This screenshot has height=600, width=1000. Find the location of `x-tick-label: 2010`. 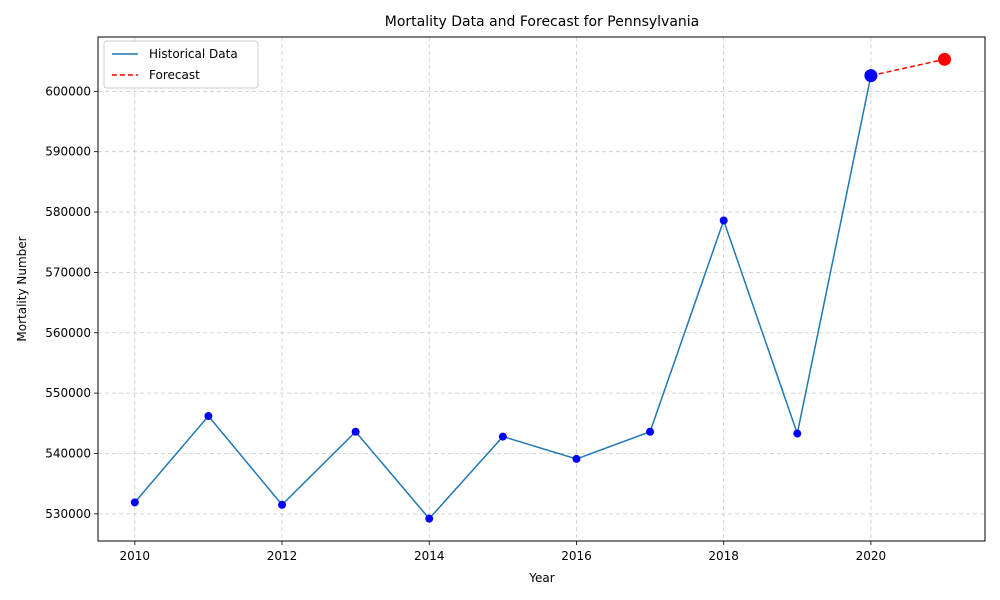

x-tick-label: 2010 is located at coordinates (135, 556).